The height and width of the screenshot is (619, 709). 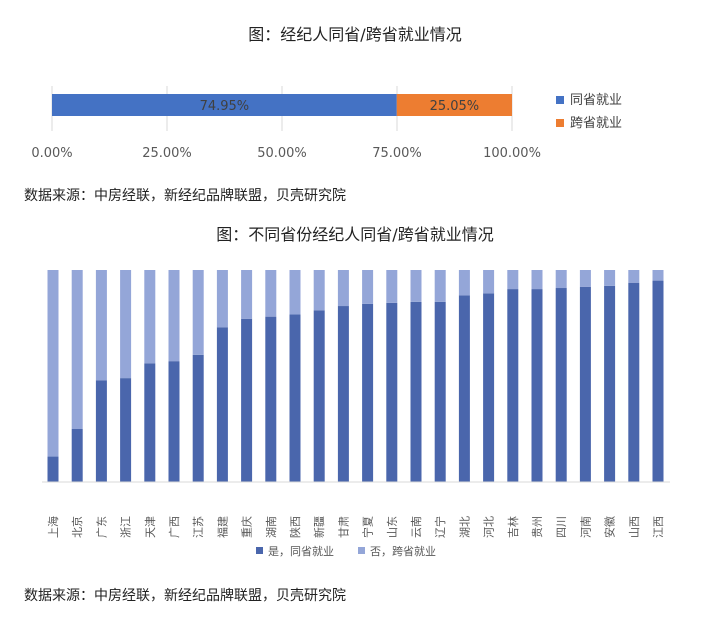 What do you see at coordinates (222, 527) in the screenshot?
I see `chart2-category-label: 福建` at bounding box center [222, 527].